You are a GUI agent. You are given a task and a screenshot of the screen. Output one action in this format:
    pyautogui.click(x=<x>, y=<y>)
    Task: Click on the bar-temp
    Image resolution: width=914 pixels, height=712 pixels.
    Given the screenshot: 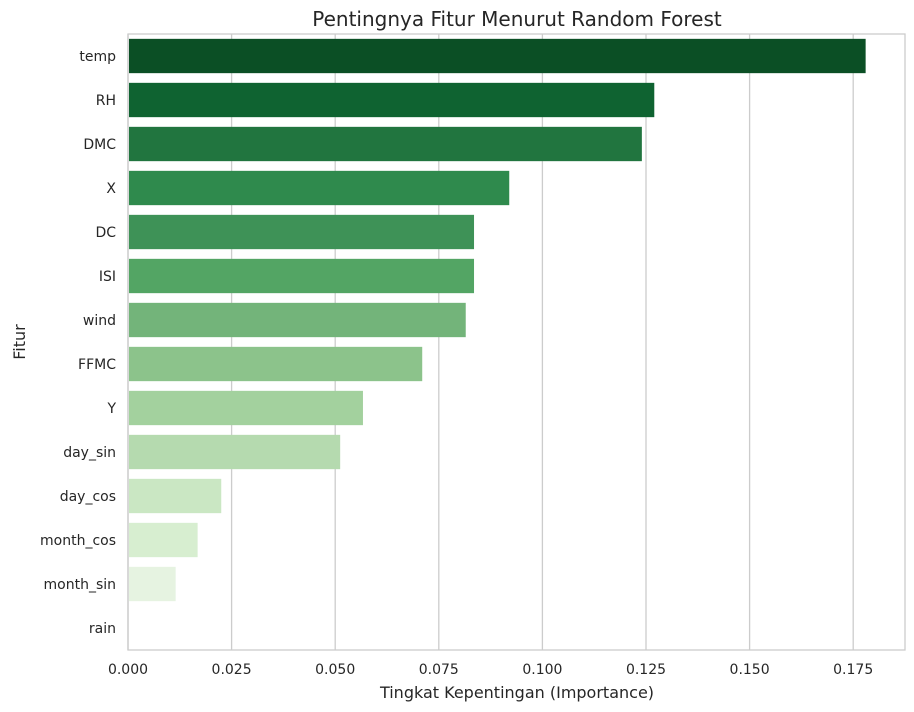 What is the action you would take?
    pyautogui.click(x=497, y=56)
    